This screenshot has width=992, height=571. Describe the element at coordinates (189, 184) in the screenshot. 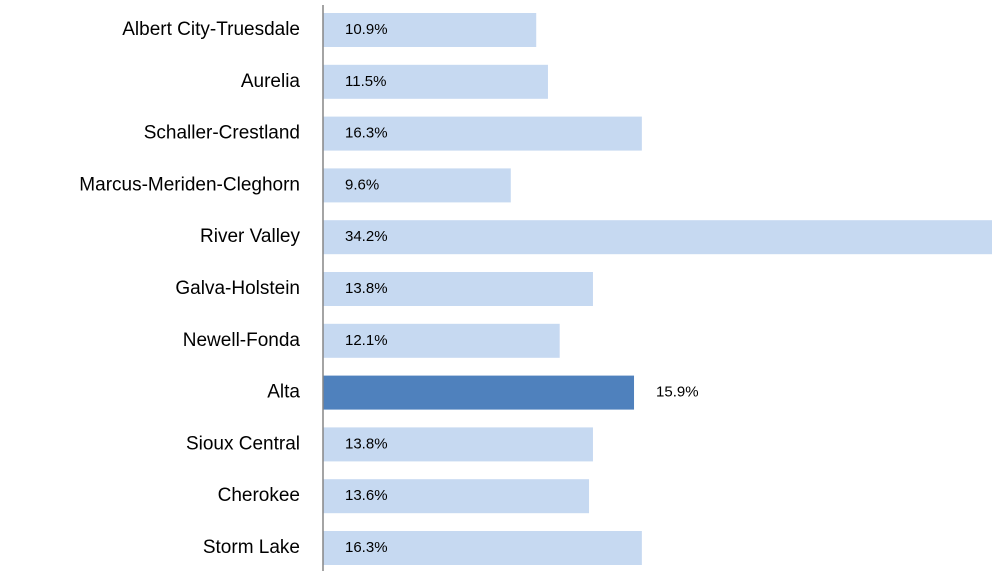

I see `category-label: Marcus-Meriden-Cleghorn` at that location.